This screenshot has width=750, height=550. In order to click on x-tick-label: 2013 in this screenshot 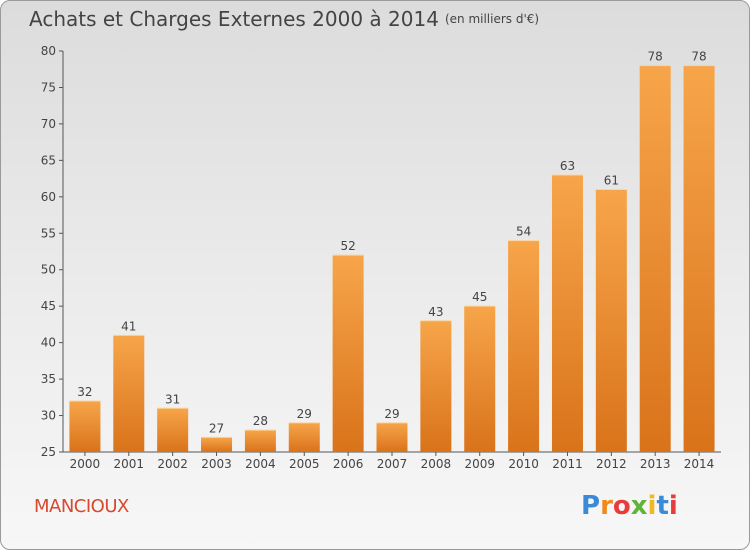, I will do `click(655, 464)`.